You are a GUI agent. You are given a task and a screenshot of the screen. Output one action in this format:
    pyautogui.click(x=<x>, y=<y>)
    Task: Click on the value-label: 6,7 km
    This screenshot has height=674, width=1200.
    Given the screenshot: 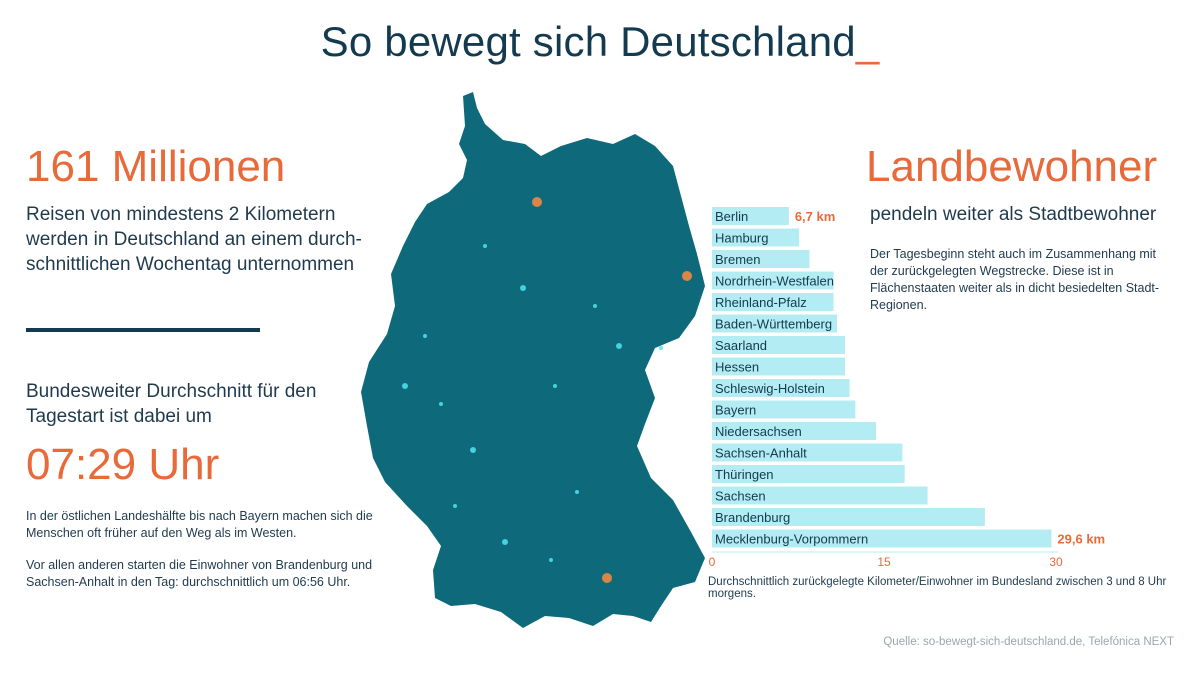 What is the action you would take?
    pyautogui.click(x=815, y=216)
    